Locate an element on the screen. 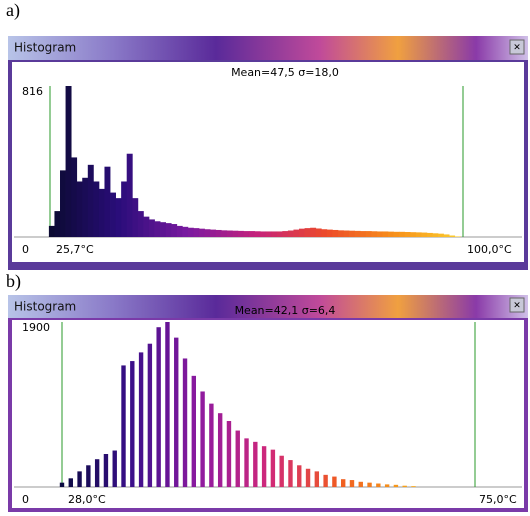  x-tick-label: 100,0°C is located at coordinates (489, 249).